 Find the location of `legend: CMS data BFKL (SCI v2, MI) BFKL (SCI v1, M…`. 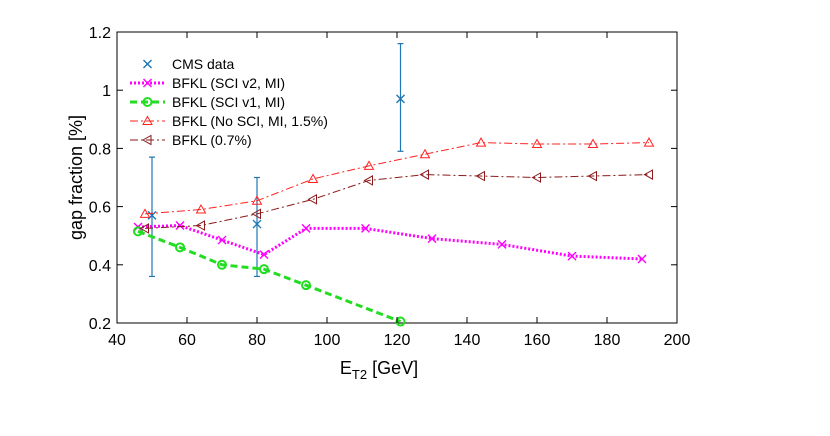

legend: CMS data BFKL (SCI v2, MI) BFKL (SCI v1, M… is located at coordinates (229, 102).